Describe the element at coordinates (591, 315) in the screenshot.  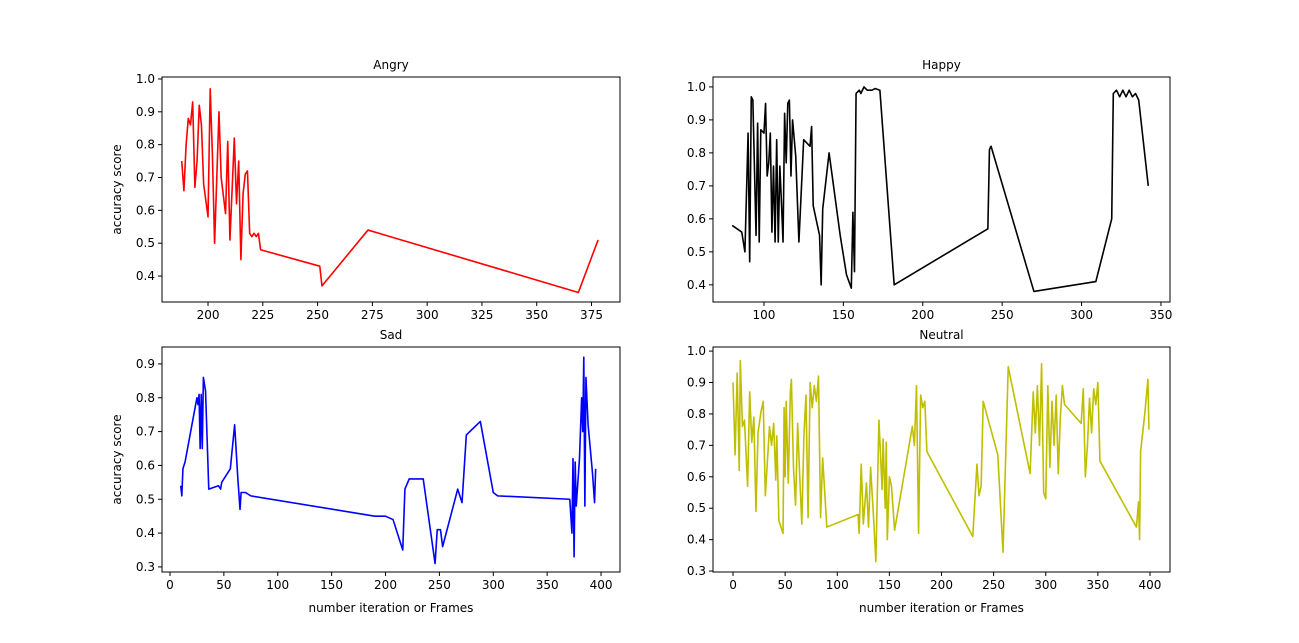
I see `x-tick-label: 375` at that location.